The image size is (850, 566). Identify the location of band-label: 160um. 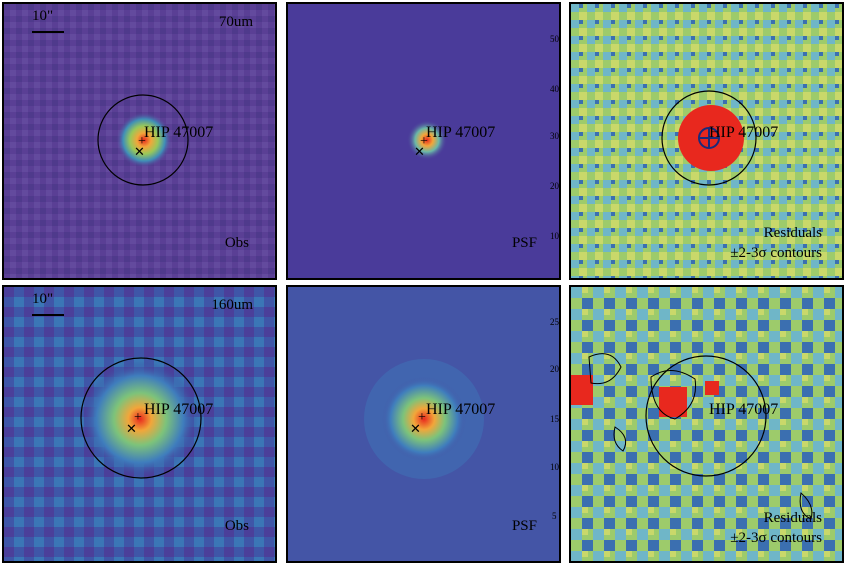
(232, 305).